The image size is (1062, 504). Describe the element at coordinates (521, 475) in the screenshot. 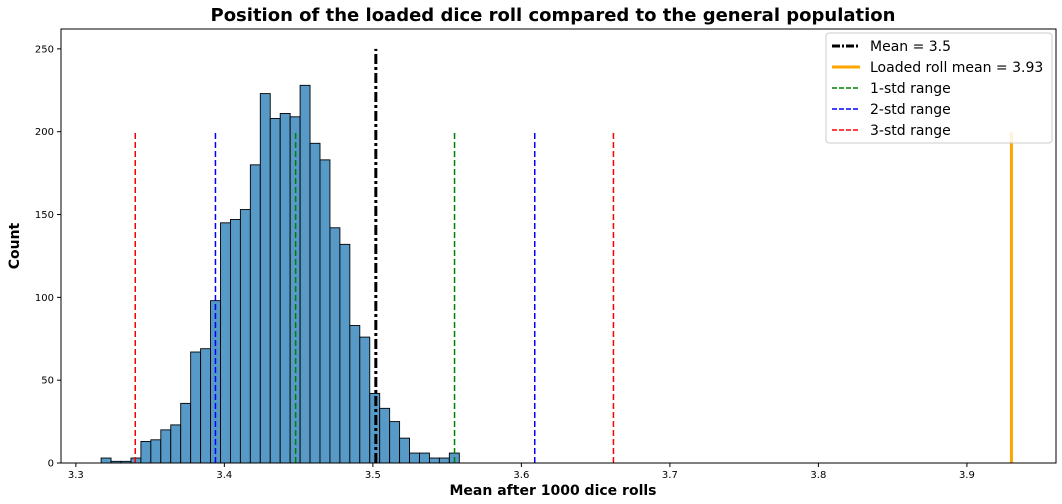

I see `x-tick-label: 3.6` at that location.